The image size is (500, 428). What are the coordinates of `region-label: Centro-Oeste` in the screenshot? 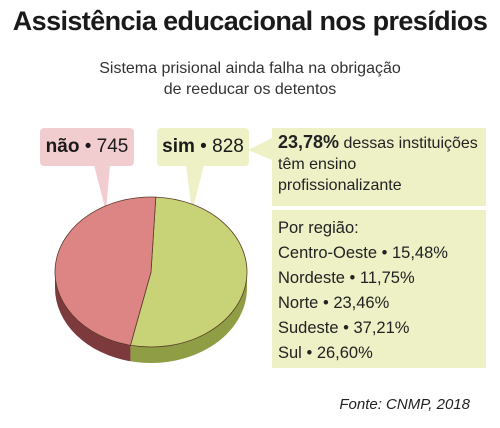 It's located at (328, 253).